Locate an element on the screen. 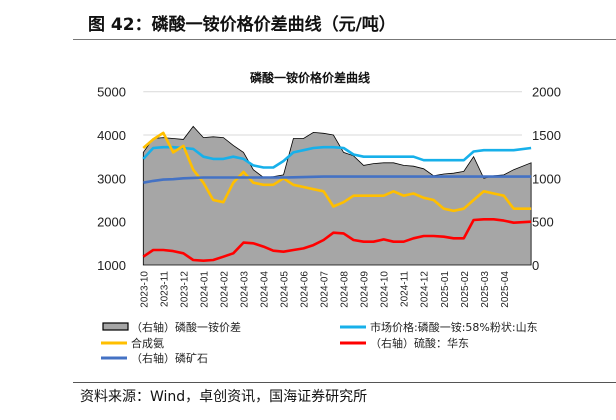 Image resolution: width=616 pixels, height=420 pixels. left-axis-tick: 3000 is located at coordinates (111, 178).